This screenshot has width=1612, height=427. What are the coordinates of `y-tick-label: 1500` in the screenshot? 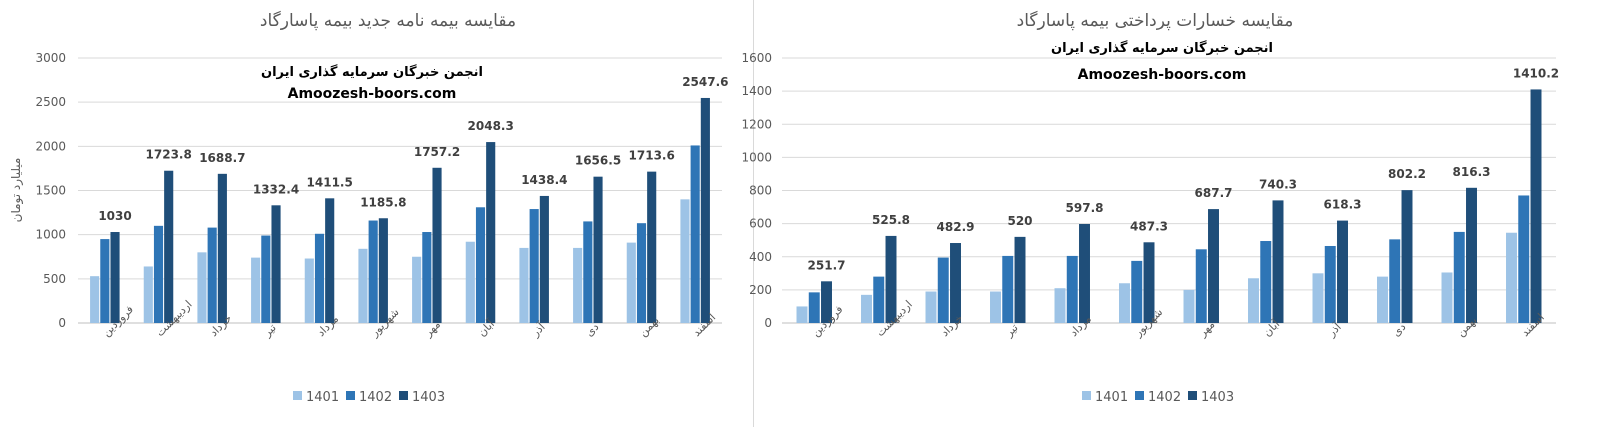 It's located at (50, 191).